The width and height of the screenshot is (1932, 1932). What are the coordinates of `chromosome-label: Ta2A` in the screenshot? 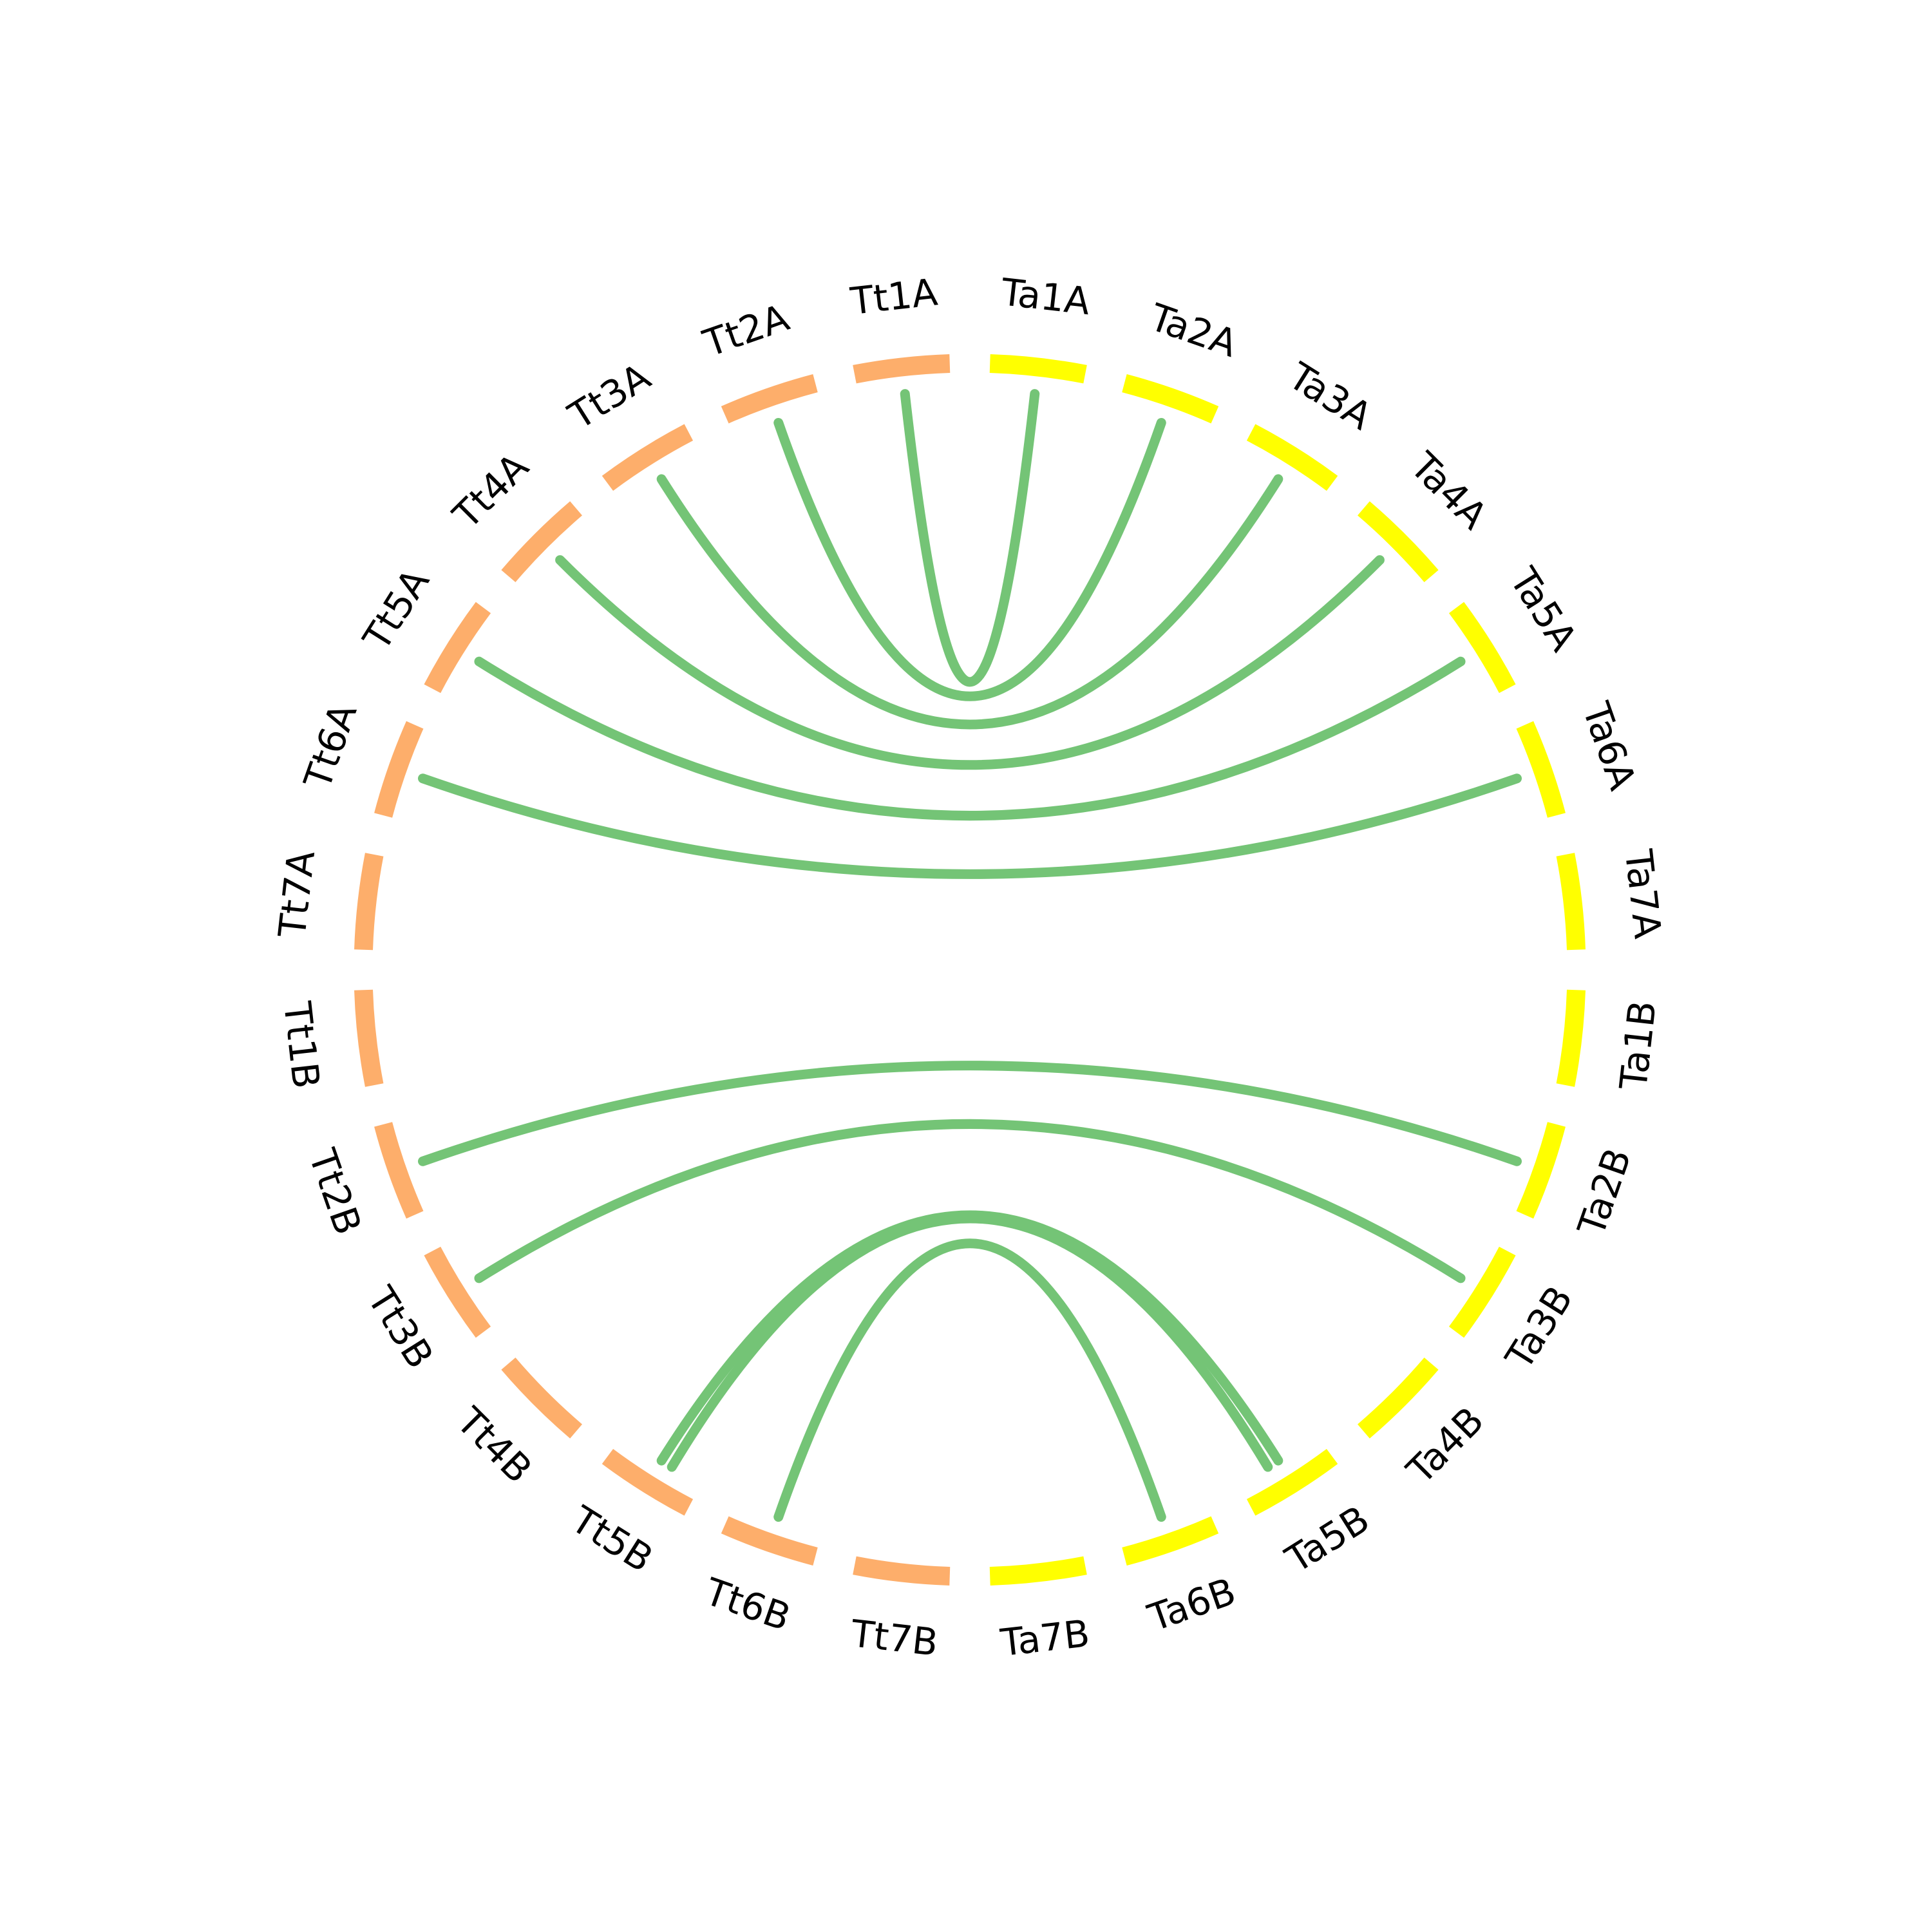 It's located at (1193, 331).